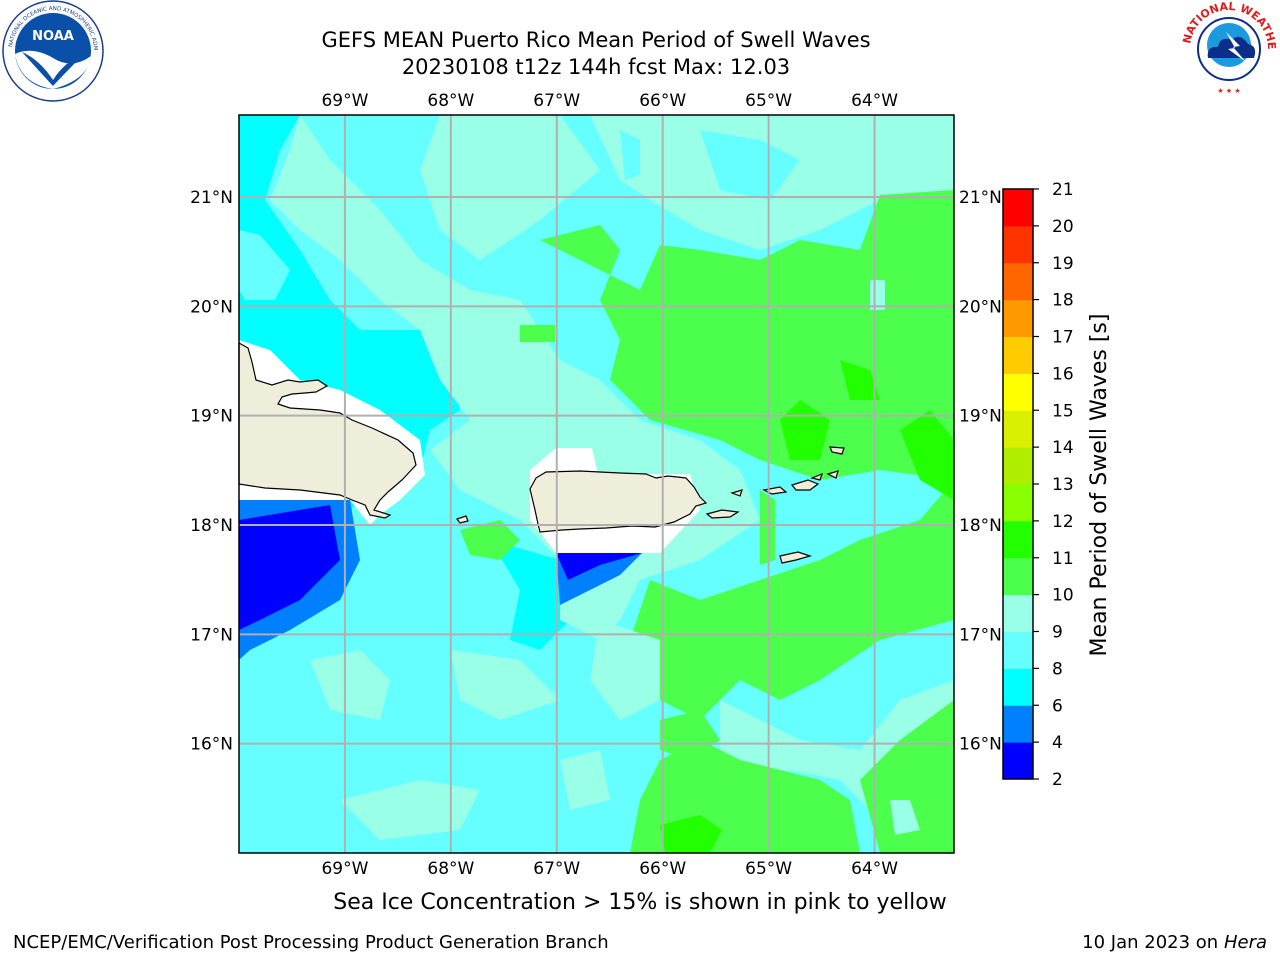 This screenshot has height=960, width=1280. What do you see at coordinates (803, 470) in the screenshot?
I see `virgin-islands` at bounding box center [803, 470].